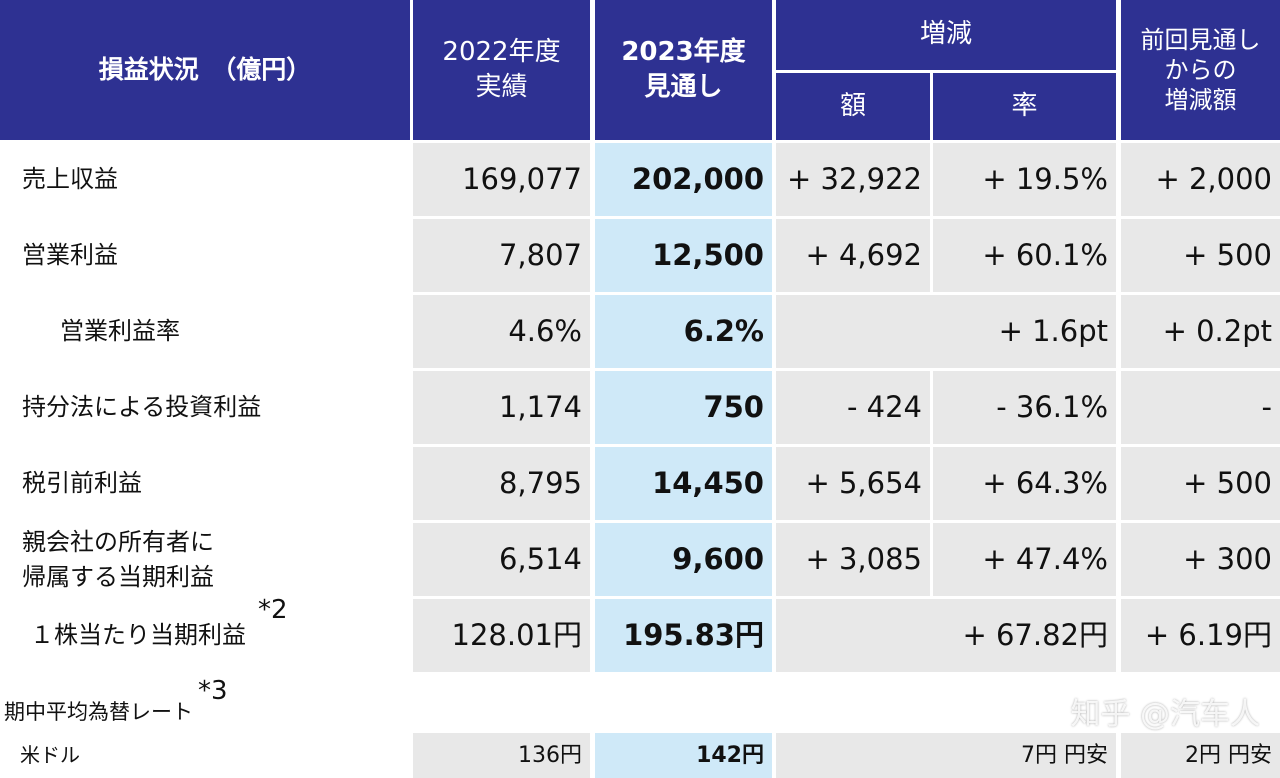  What do you see at coordinates (216, 179) in the screenshot?
I see `row-label: 売上収益` at bounding box center [216, 179].